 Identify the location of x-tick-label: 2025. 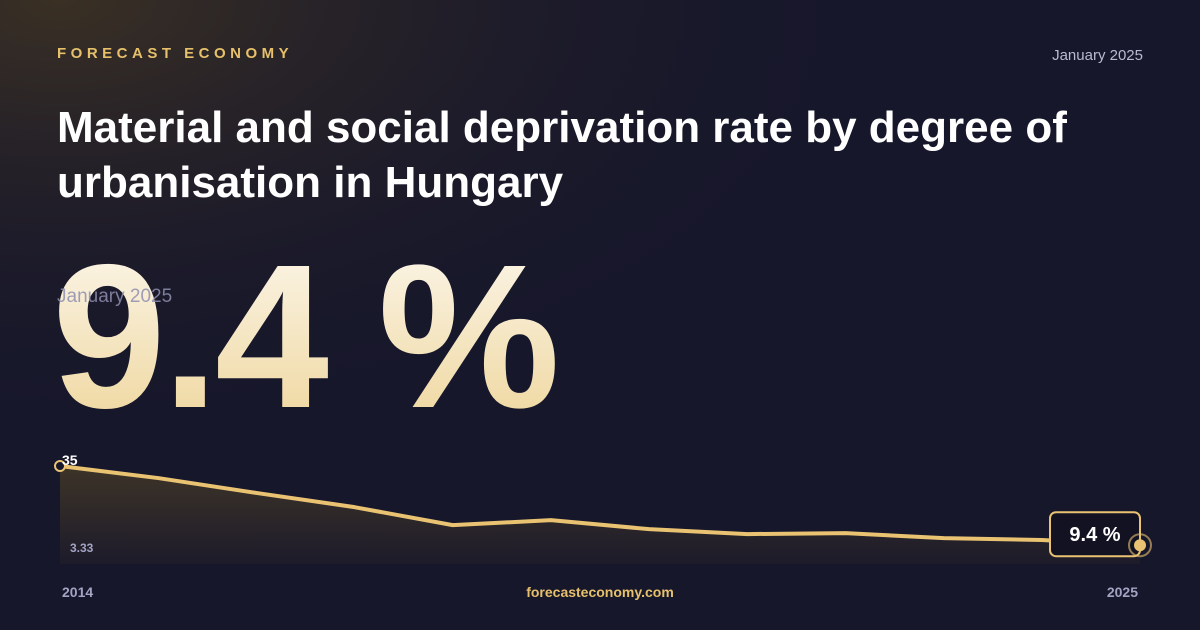
(1122, 592).